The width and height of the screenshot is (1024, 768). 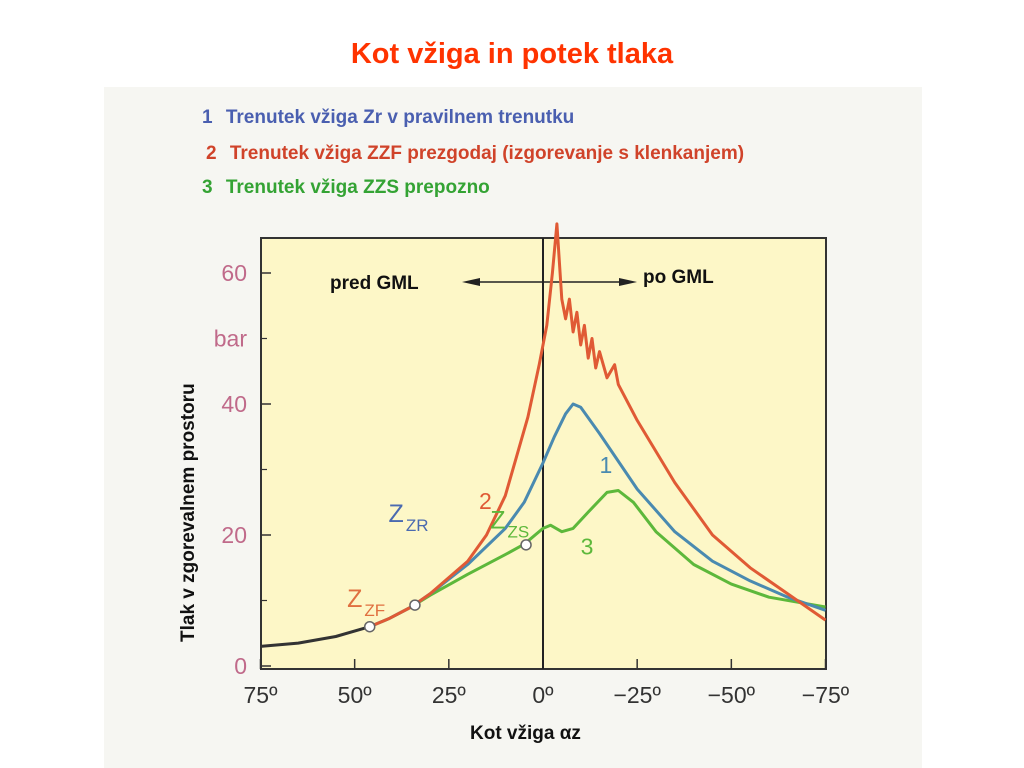 I want to click on marker-label-zf: Z ZF, so click(x=366, y=602).